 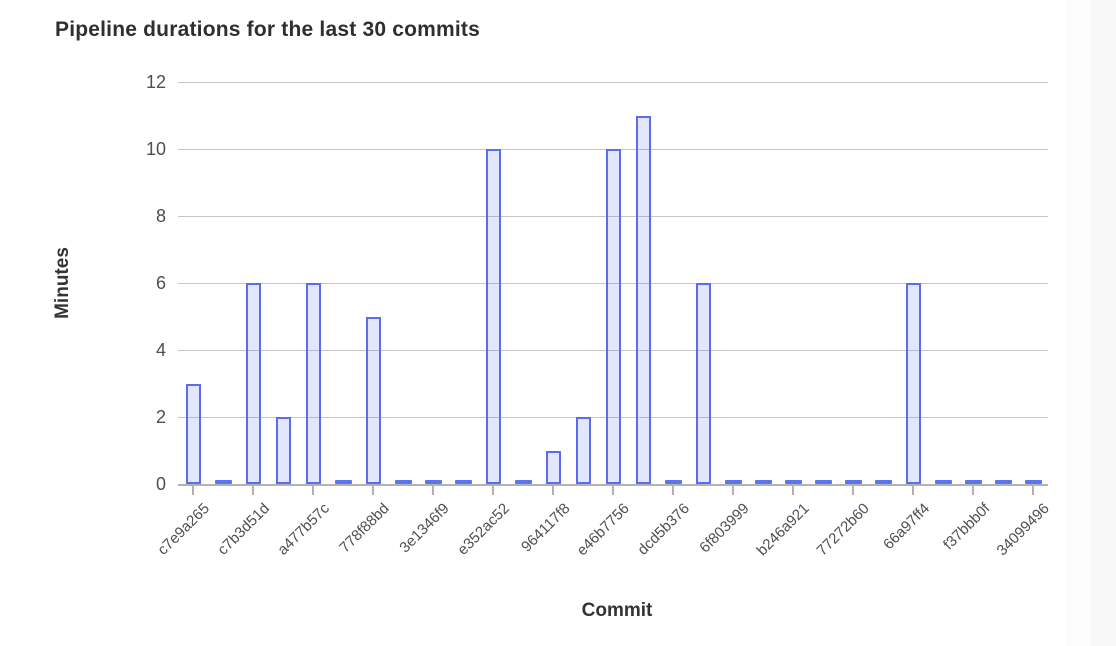 What do you see at coordinates (244, 529) in the screenshot?
I see `x-tick-label: c7b3d51d` at bounding box center [244, 529].